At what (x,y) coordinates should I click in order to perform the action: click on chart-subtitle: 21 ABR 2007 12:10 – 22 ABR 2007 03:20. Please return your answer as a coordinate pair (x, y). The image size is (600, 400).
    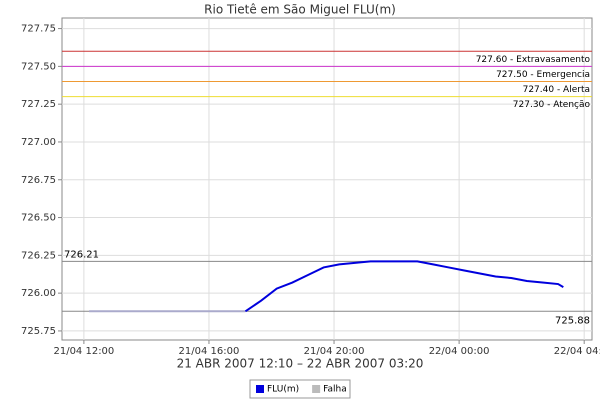
    Looking at the image, I should click on (300, 364).